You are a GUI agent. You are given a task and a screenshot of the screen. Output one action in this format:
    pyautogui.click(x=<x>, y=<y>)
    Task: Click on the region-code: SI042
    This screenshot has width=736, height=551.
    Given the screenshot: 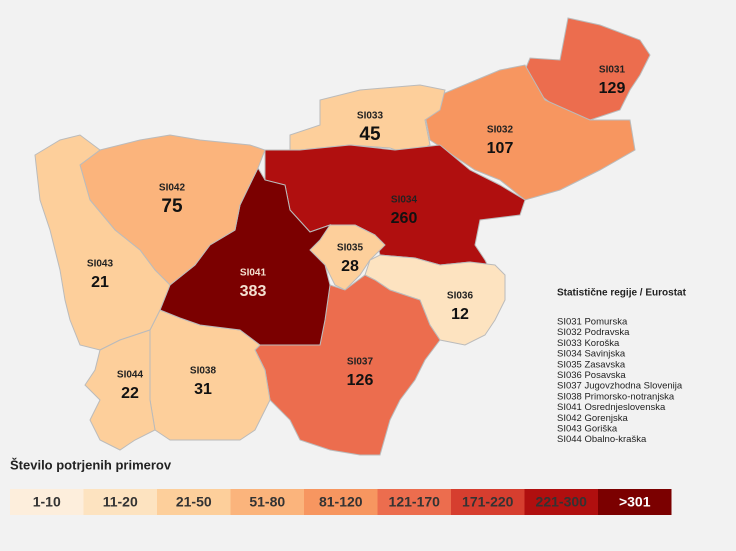 What is the action you would take?
    pyautogui.click(x=172, y=188)
    